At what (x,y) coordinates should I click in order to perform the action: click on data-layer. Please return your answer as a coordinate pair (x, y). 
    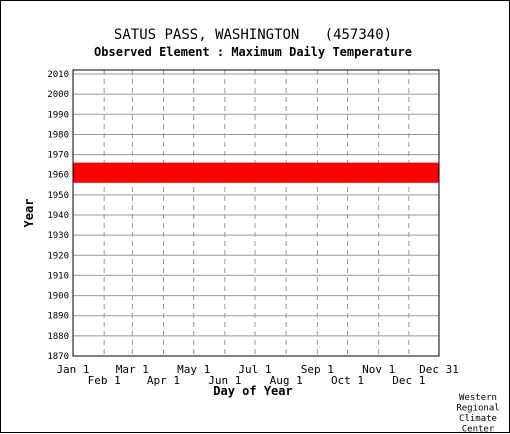
    Looking at the image, I should click on (256, 173).